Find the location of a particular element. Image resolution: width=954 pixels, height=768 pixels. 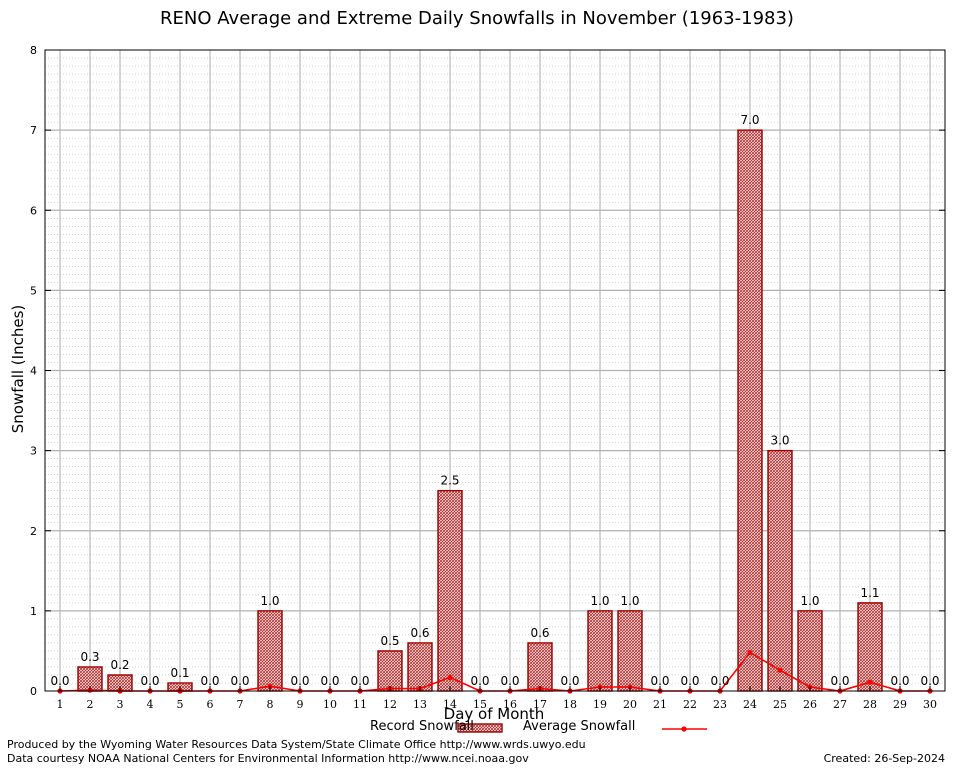

x-tick-label: 16 is located at coordinates (510, 704).